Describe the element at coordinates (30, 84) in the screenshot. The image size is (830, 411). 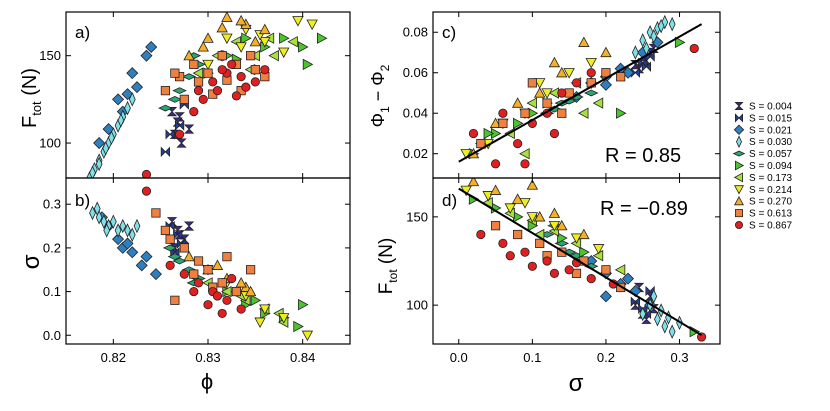
I see `y-axis-label-a-unit: (N)` at that location.